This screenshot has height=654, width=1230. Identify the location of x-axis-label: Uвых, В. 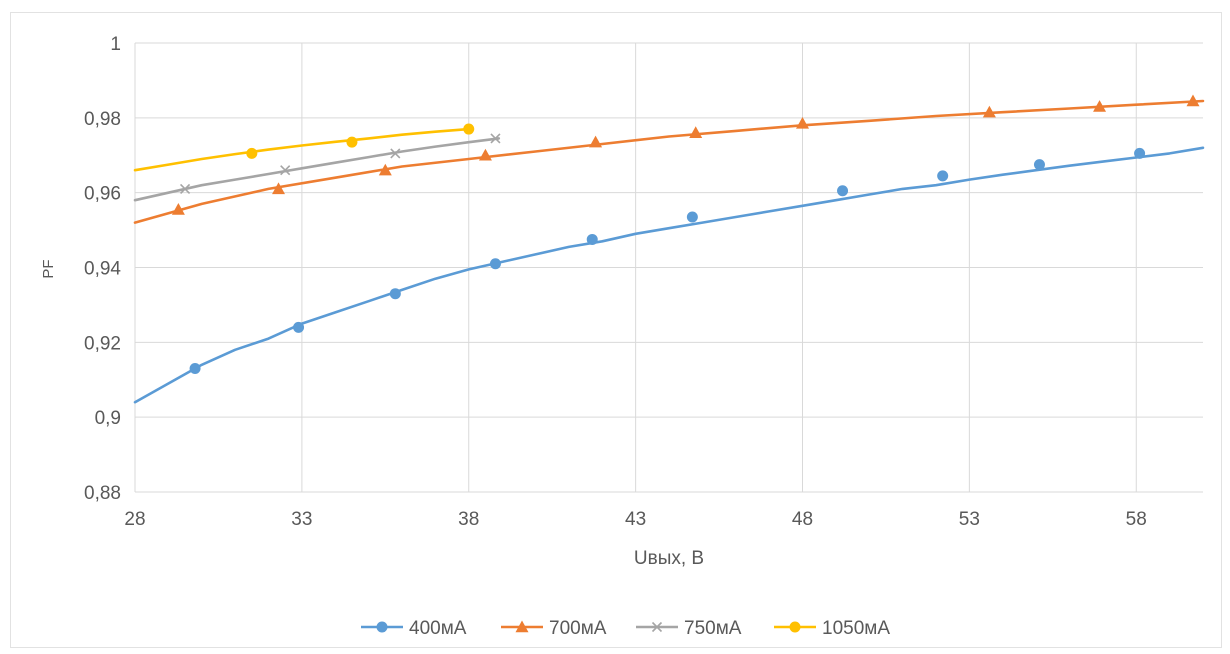
(669, 558).